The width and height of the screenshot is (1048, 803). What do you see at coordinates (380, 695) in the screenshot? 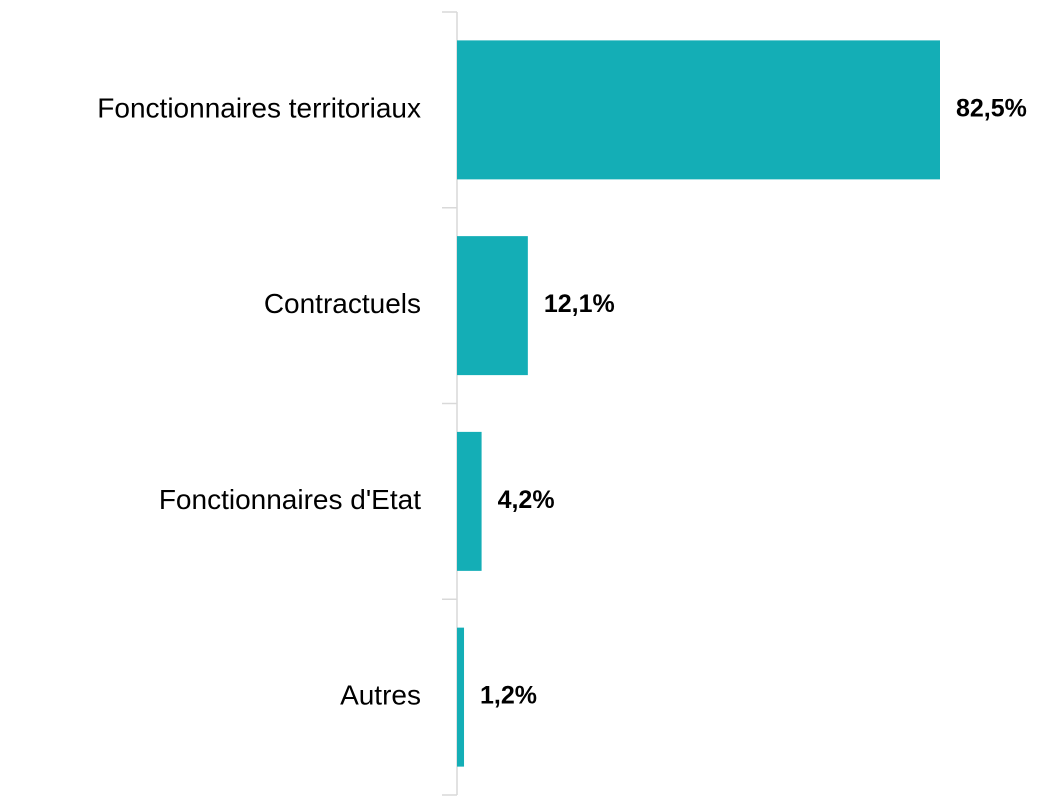
I see `category-label: Autres` at bounding box center [380, 695].